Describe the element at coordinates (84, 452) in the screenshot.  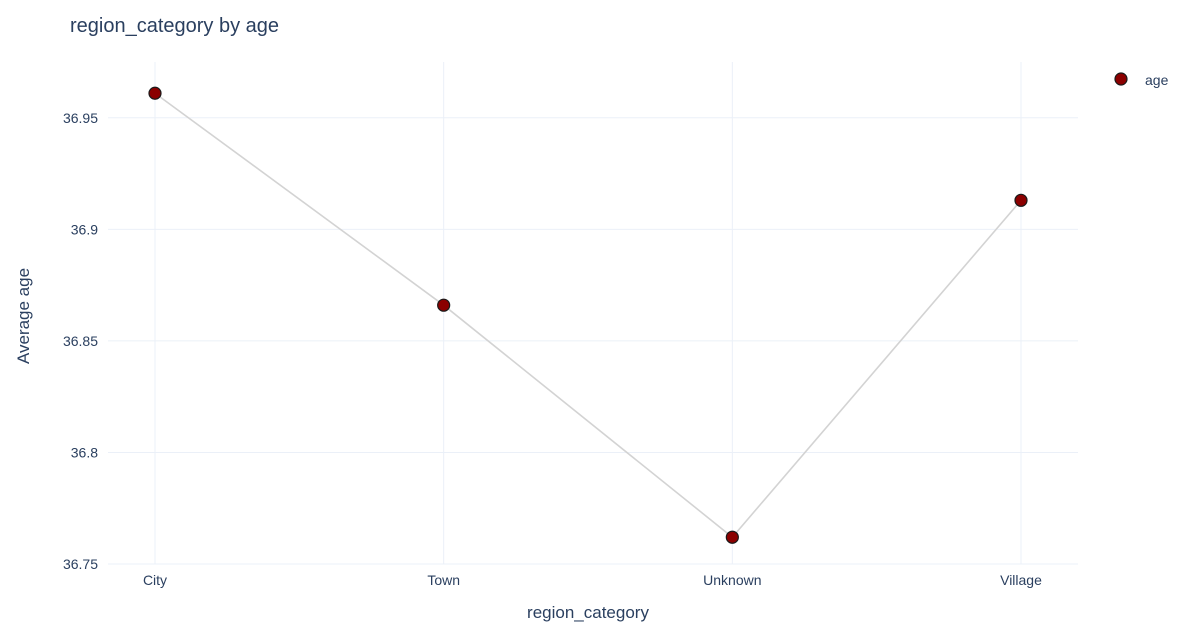
I see `y-tick-label: 36.8` at that location.